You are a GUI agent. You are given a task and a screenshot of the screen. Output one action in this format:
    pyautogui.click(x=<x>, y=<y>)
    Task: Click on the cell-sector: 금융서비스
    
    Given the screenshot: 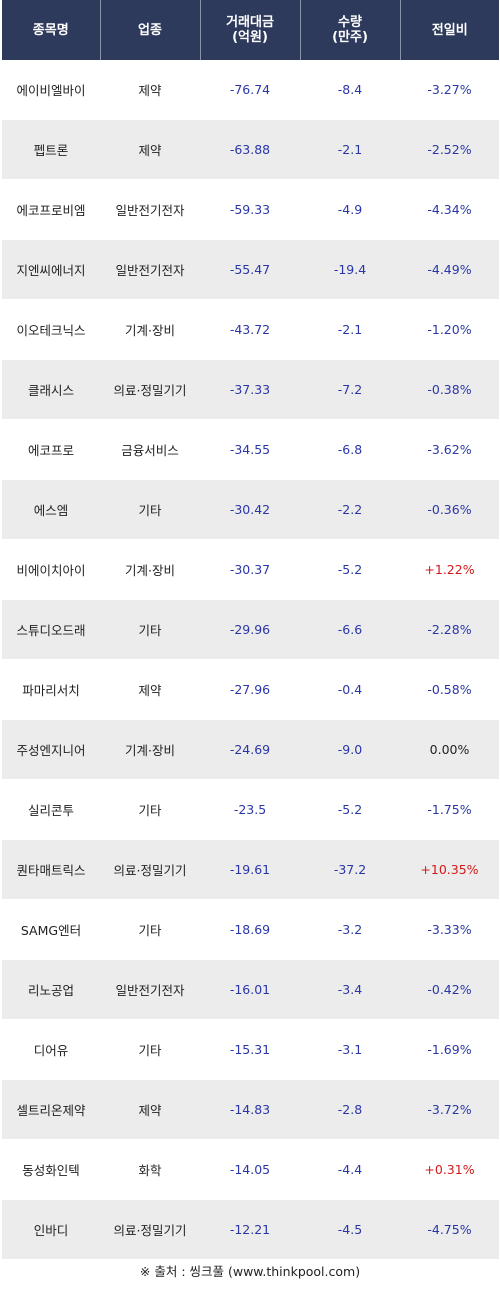 What is the action you would take?
    pyautogui.click(x=150, y=449)
    